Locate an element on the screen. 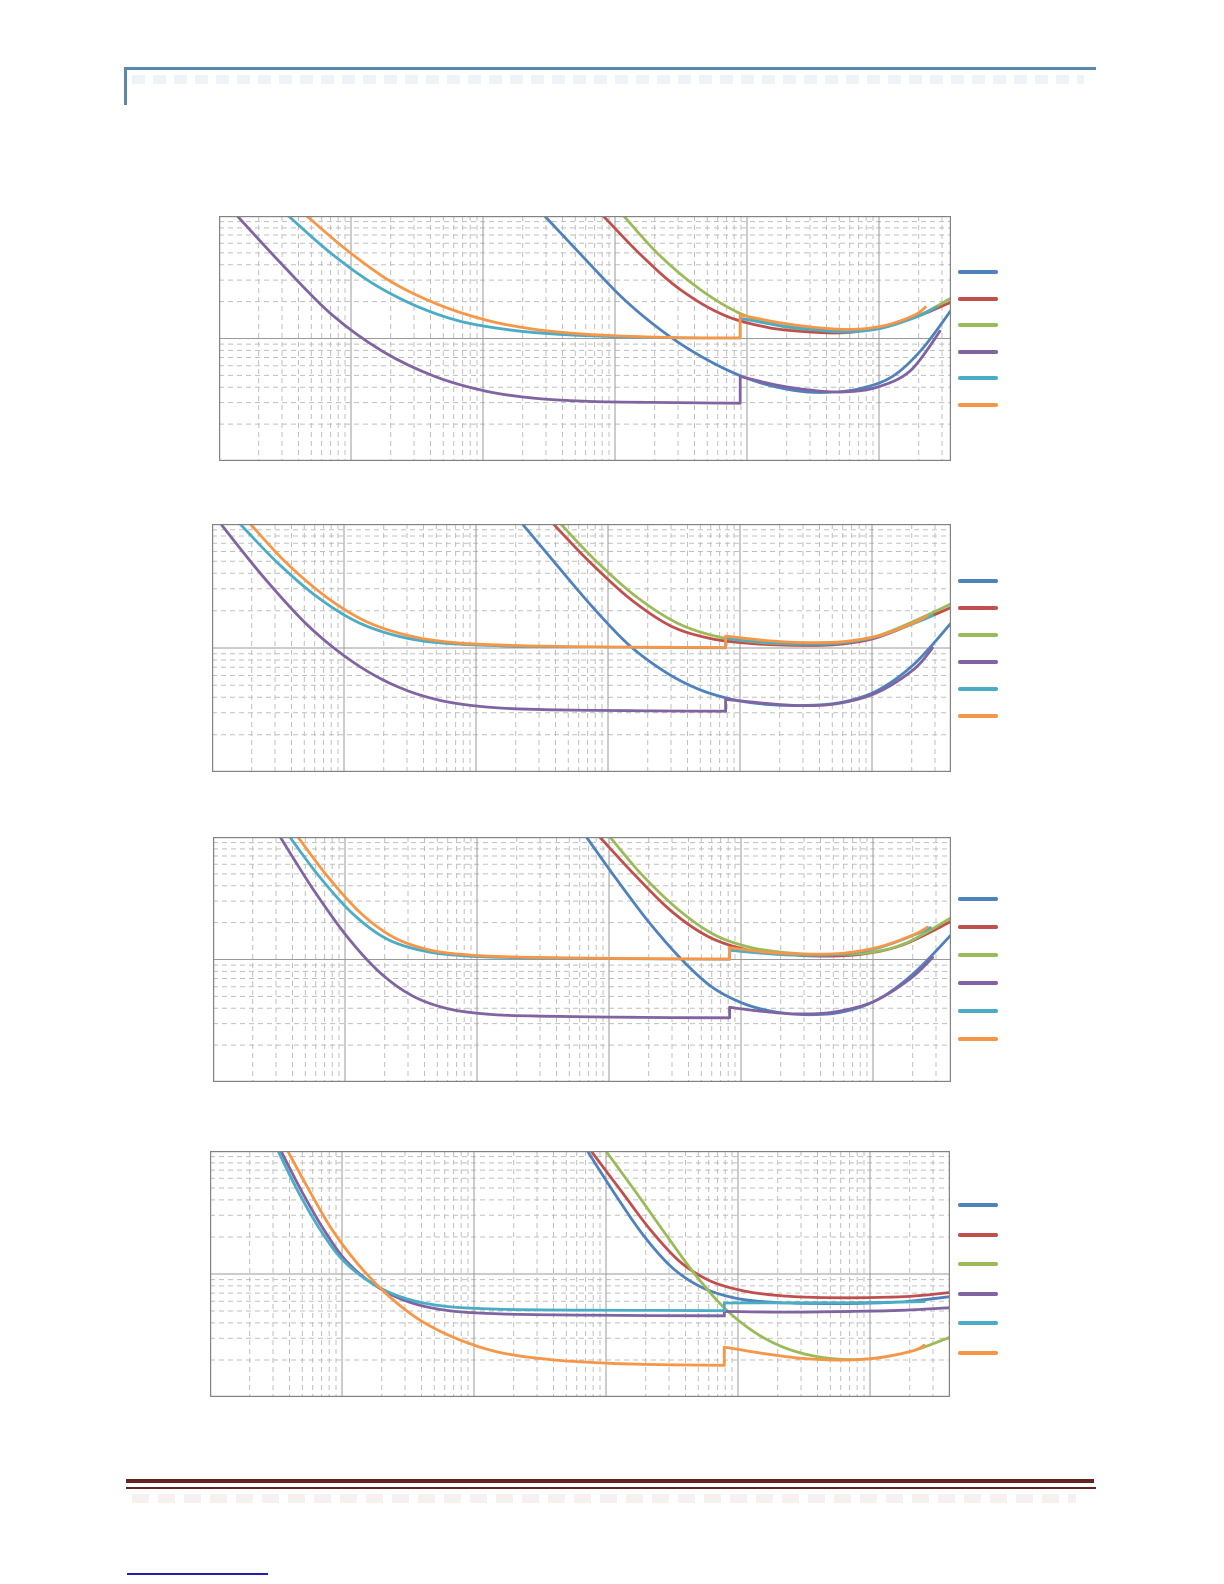 The image size is (1224, 1584). chart-2-plot-area is located at coordinates (581, 648).